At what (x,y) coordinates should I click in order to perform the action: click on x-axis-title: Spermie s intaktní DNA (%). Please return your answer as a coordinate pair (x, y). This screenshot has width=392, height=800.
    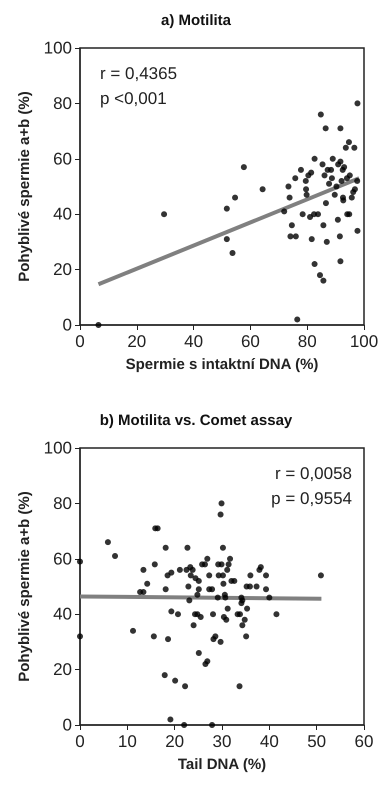
    Looking at the image, I should click on (222, 364).